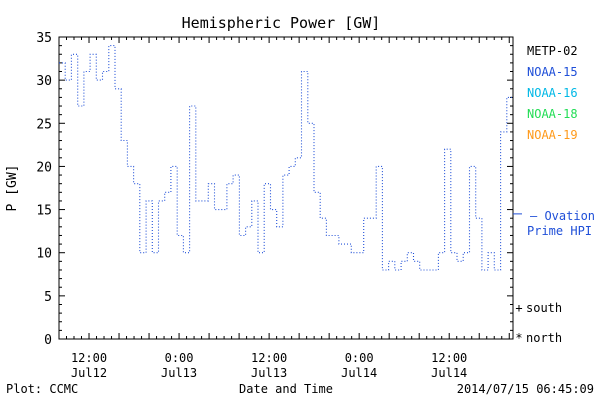  Describe the element at coordinates (559, 231) in the screenshot. I see `hpi-label-prime-hpi: Prime HPI` at that location.